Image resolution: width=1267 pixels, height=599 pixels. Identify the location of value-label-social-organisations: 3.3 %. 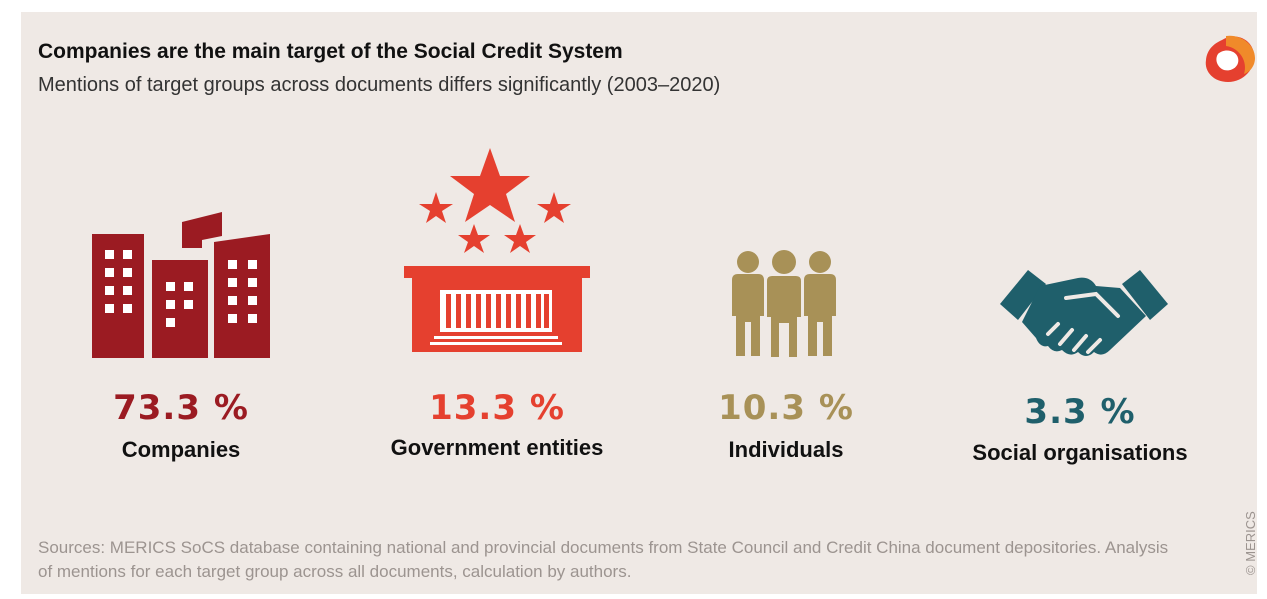
(1080, 412).